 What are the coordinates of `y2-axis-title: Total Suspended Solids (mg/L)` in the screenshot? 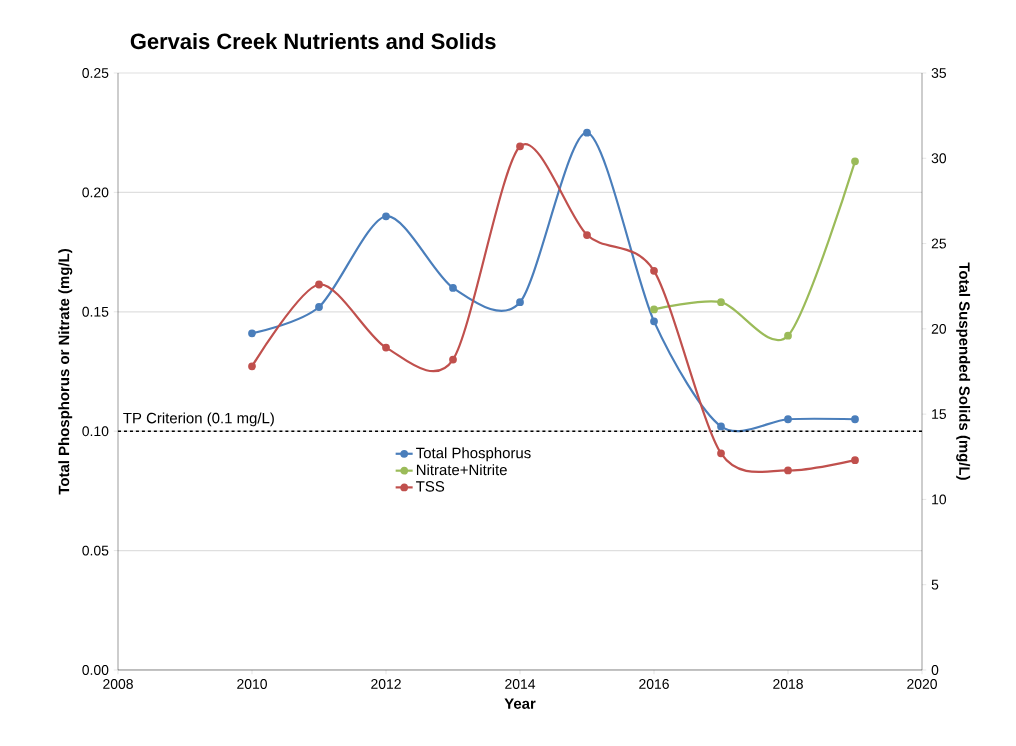 It's located at (963, 371).